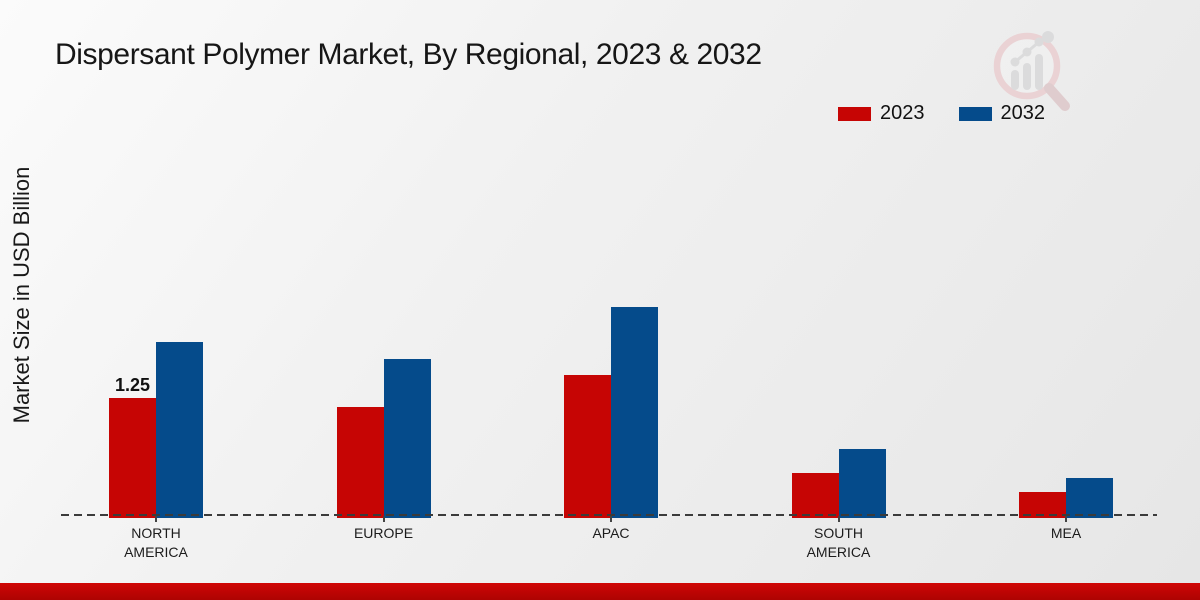 The height and width of the screenshot is (600, 1200). Describe the element at coordinates (1042, 505) in the screenshot. I see `bar-2023-mea` at that location.